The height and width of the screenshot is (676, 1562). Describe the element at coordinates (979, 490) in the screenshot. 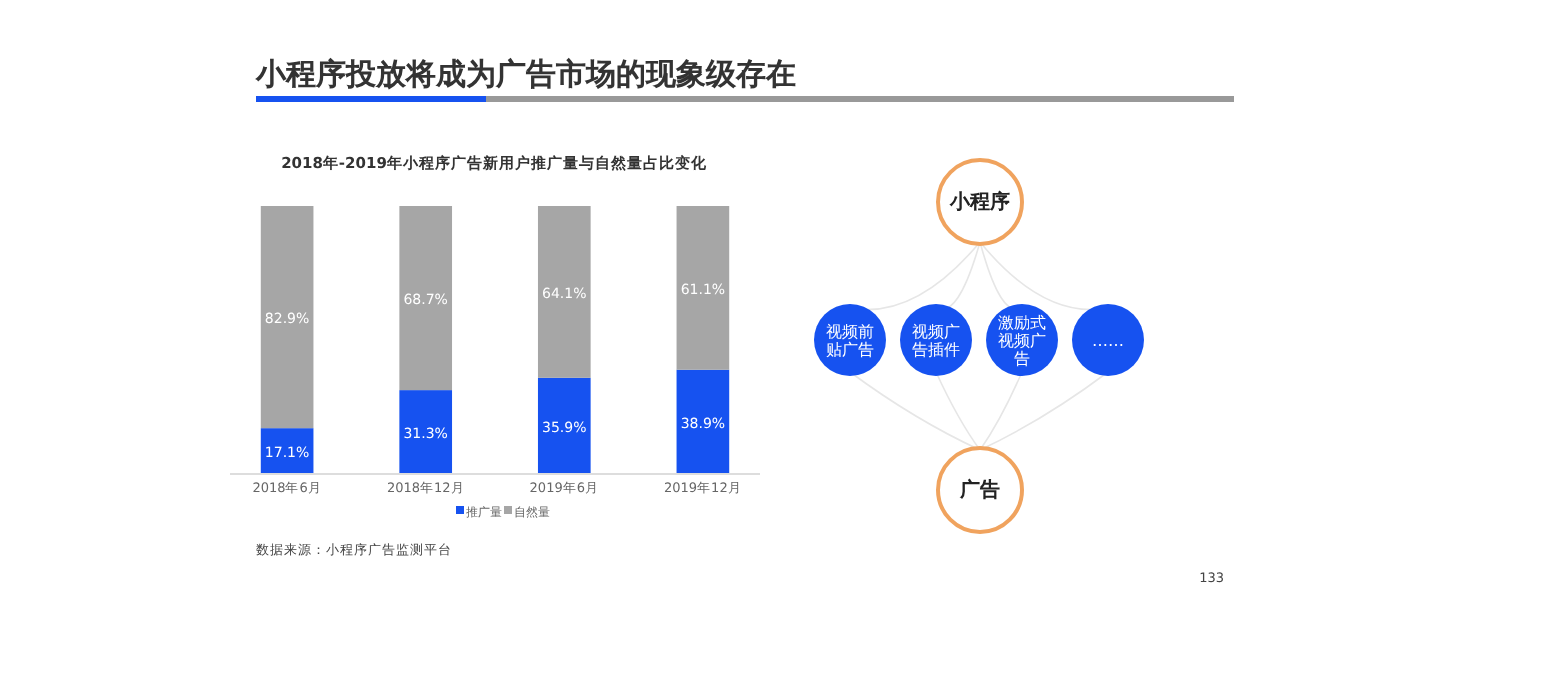

I see `text: 广告` at that location.